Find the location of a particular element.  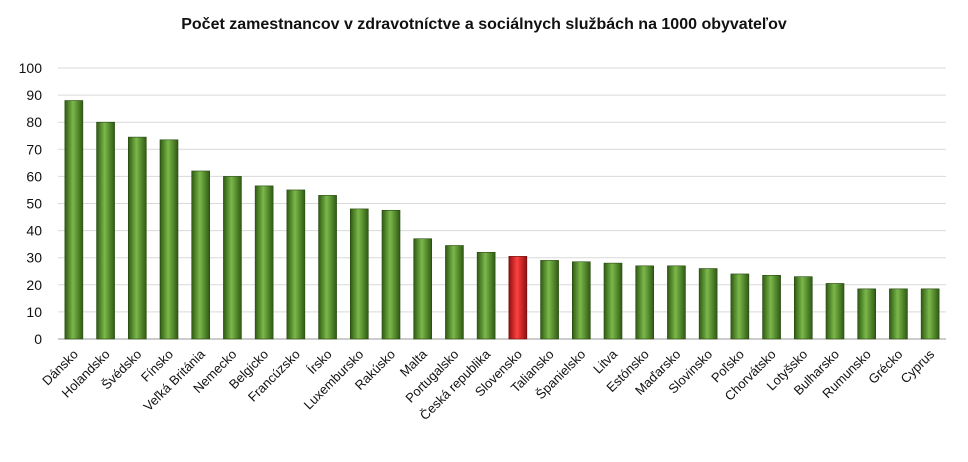

y-tick-label: 10 is located at coordinates (34, 312).